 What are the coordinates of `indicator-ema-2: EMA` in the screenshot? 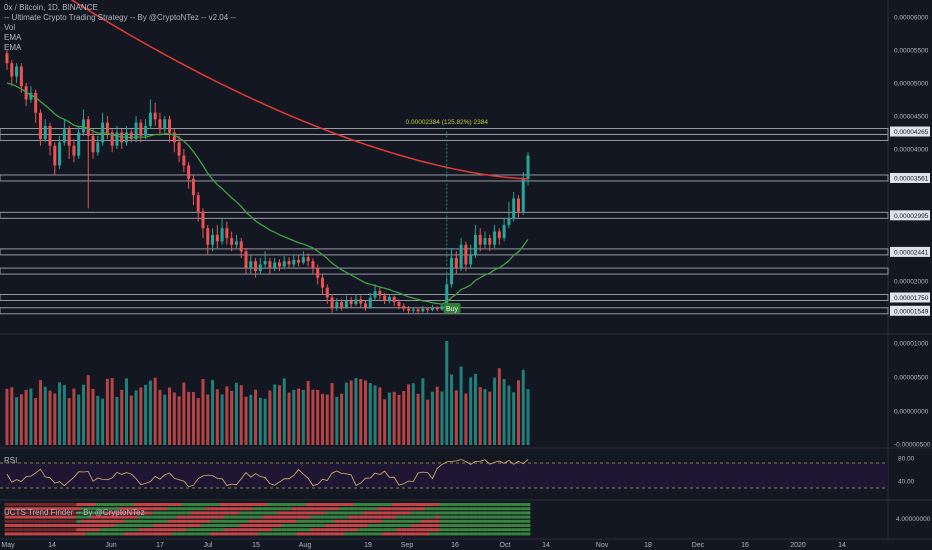 It's located at (13, 47).